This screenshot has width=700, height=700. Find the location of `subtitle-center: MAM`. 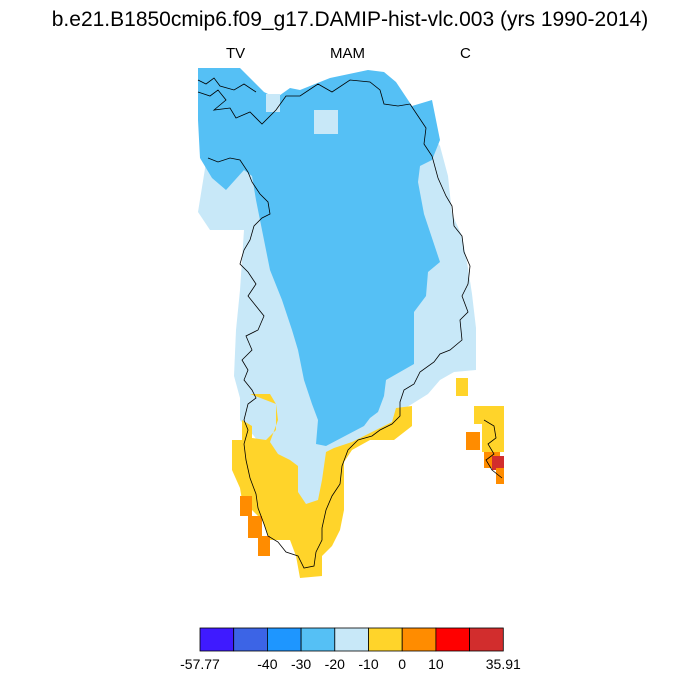

subtitle-center: MAM is located at coordinates (347, 53).